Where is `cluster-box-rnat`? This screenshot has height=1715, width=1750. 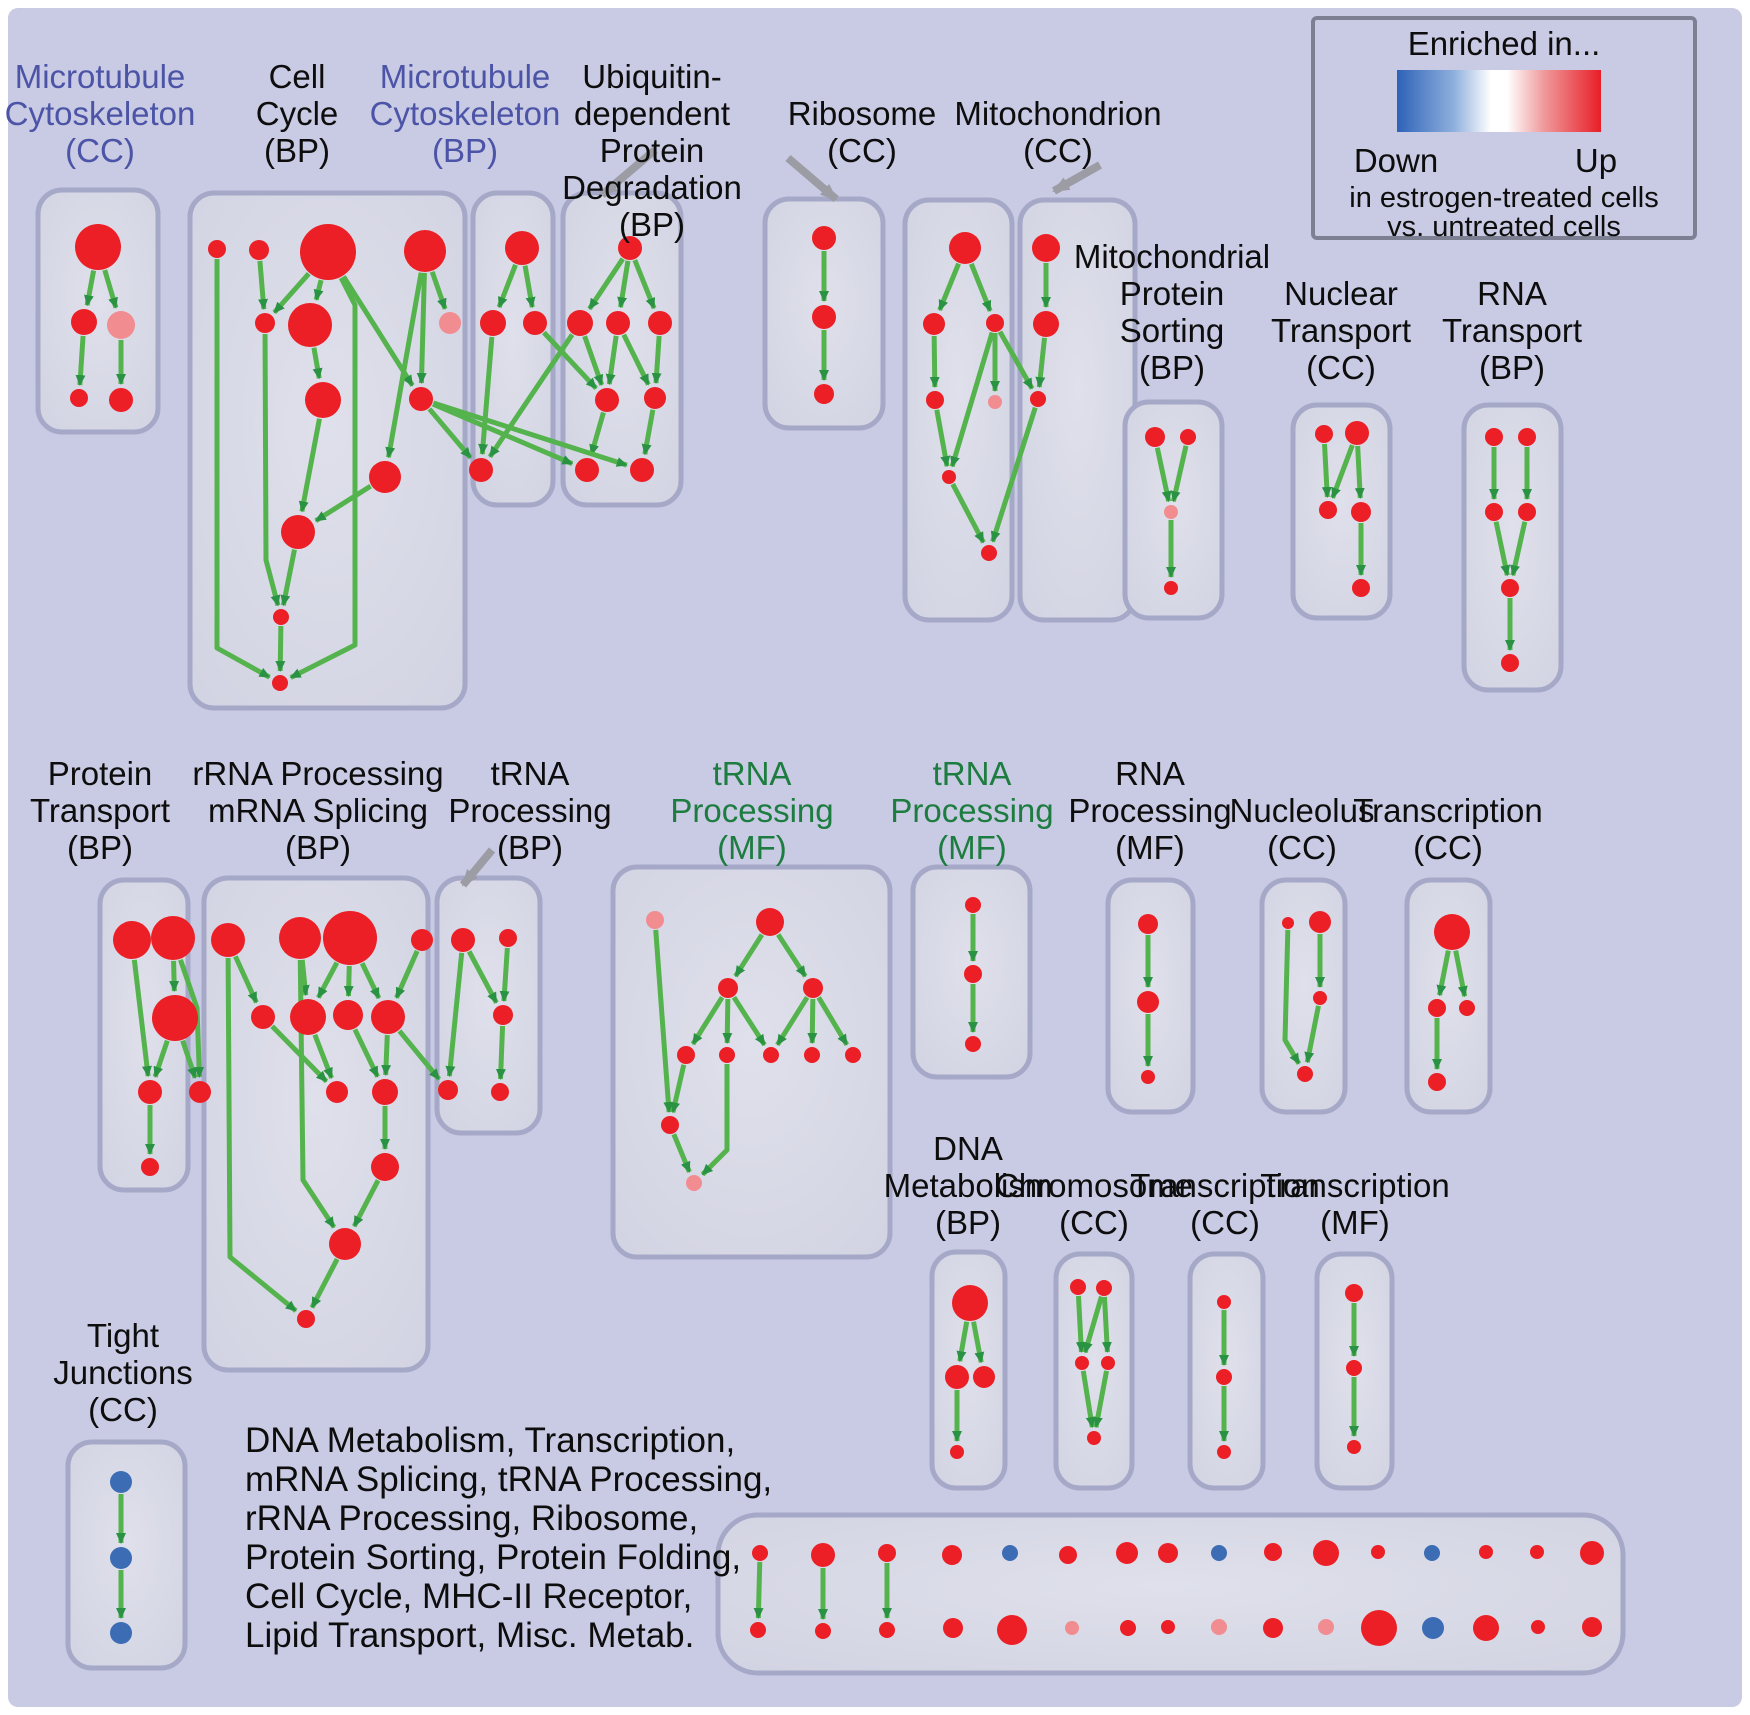
cluster-box-rnat is located at coordinates (1512, 547).